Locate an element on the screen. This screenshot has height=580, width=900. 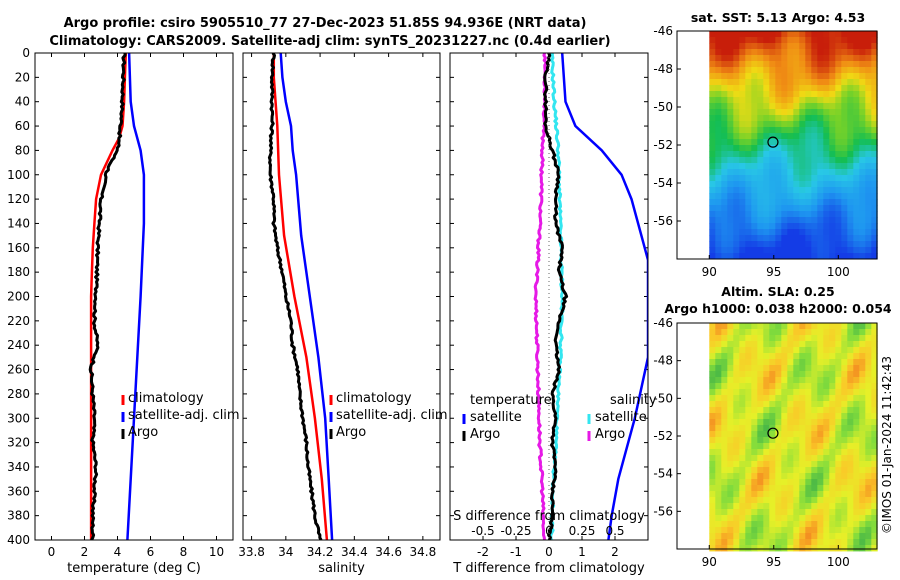
y-tick-label: 360 is located at coordinates (18, 491).